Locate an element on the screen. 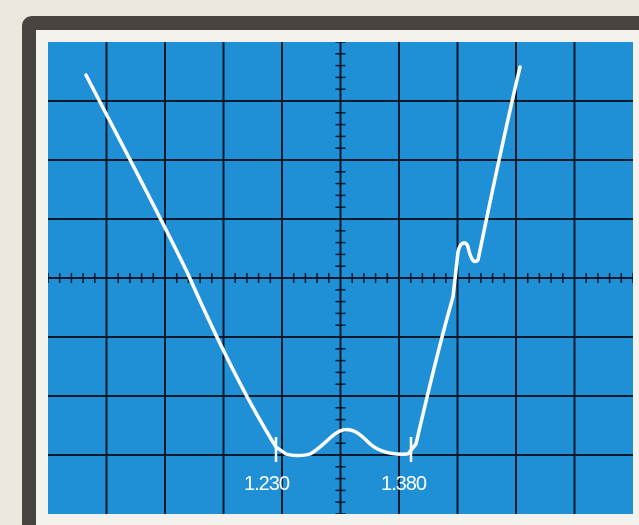 The width and height of the screenshot is (639, 525). marker-label-right: 1.380 is located at coordinates (404, 484).